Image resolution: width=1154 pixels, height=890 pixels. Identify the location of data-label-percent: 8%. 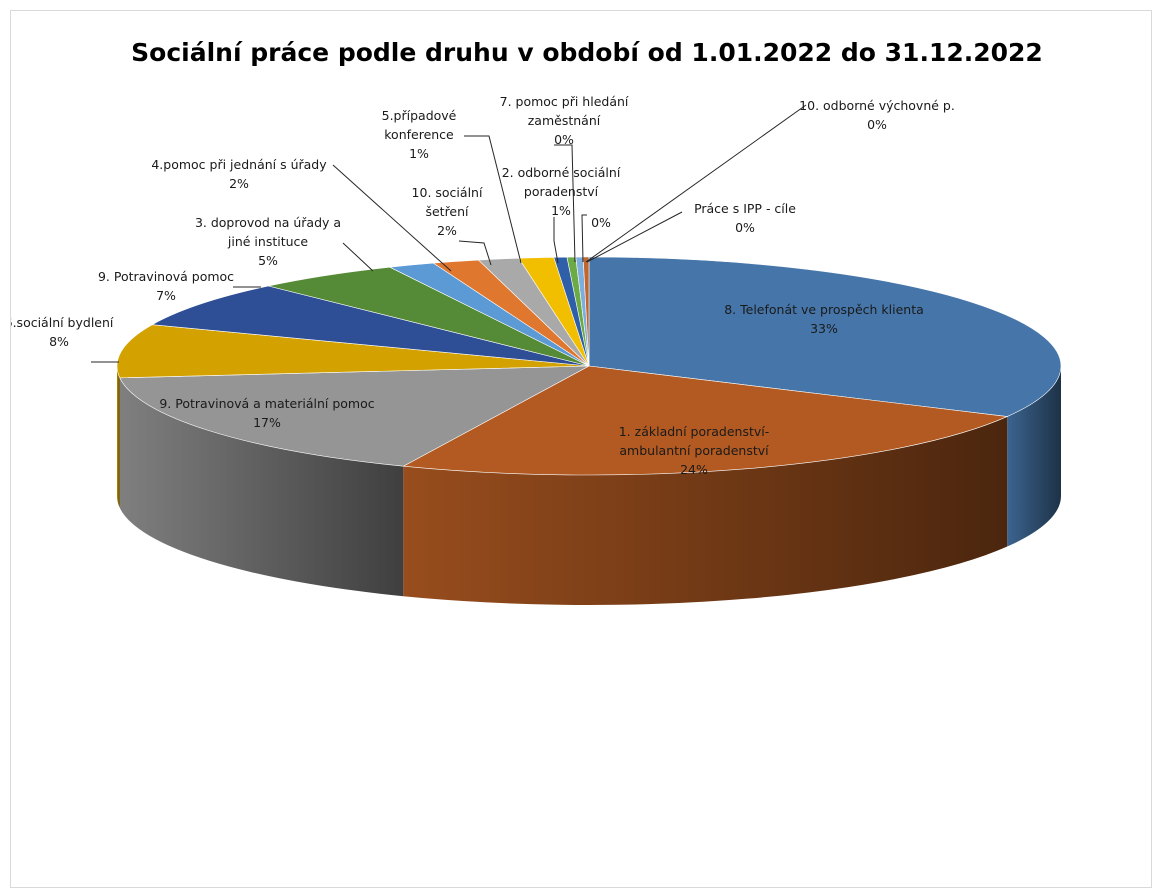
(59, 341).